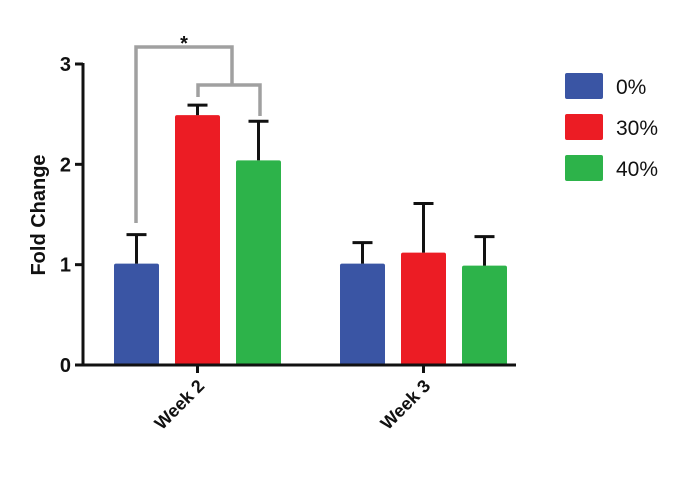 Image resolution: width=698 pixels, height=483 pixels. I want to click on x-tick-label: Week 3, so click(406, 405).